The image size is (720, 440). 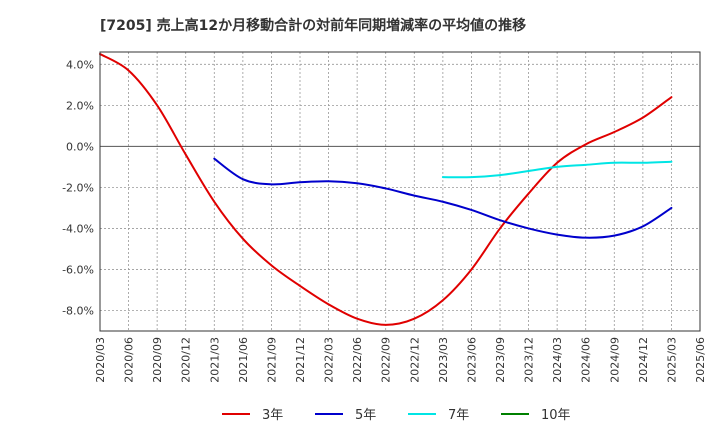 I want to click on legend: 3年 5年 7年 10年, so click(x=396, y=415).